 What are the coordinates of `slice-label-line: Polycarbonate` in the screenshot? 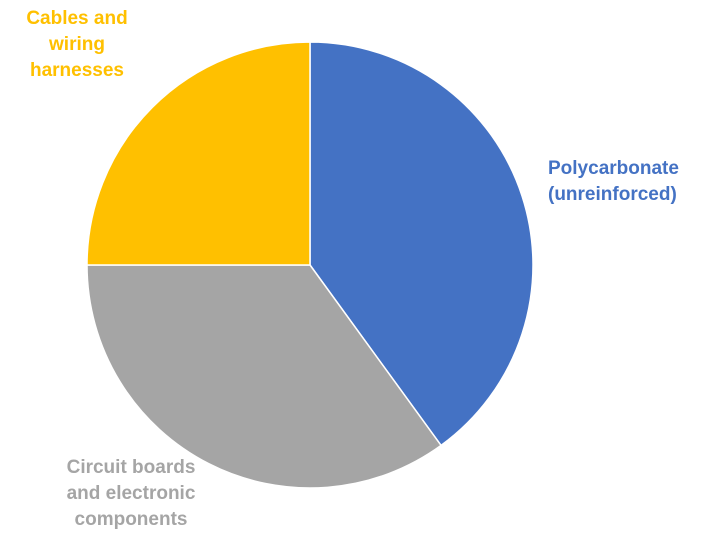 It's located at (613, 168).